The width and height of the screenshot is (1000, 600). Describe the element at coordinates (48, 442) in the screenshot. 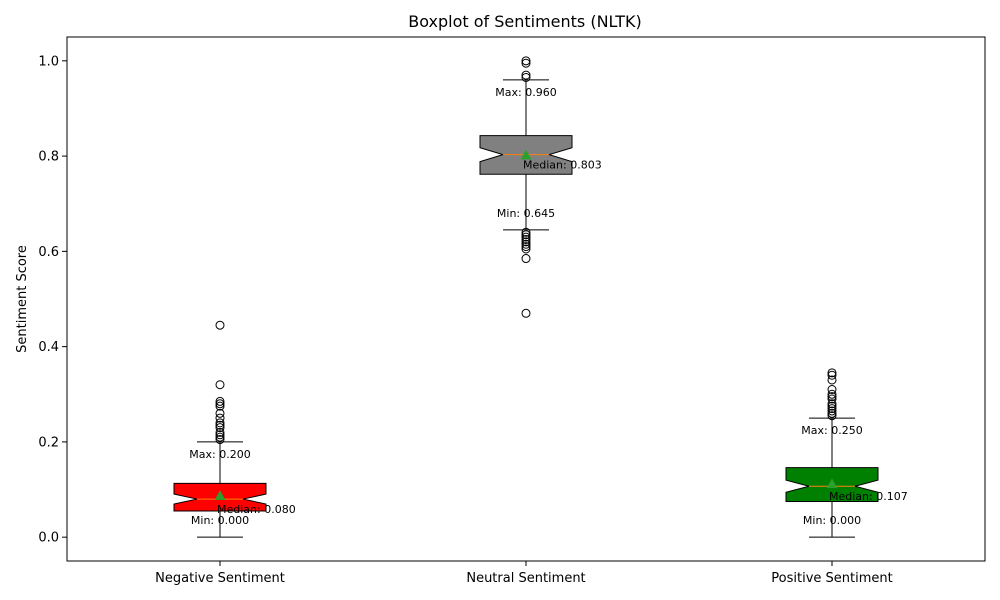

I see `y-tick-label: 0.2` at that location.